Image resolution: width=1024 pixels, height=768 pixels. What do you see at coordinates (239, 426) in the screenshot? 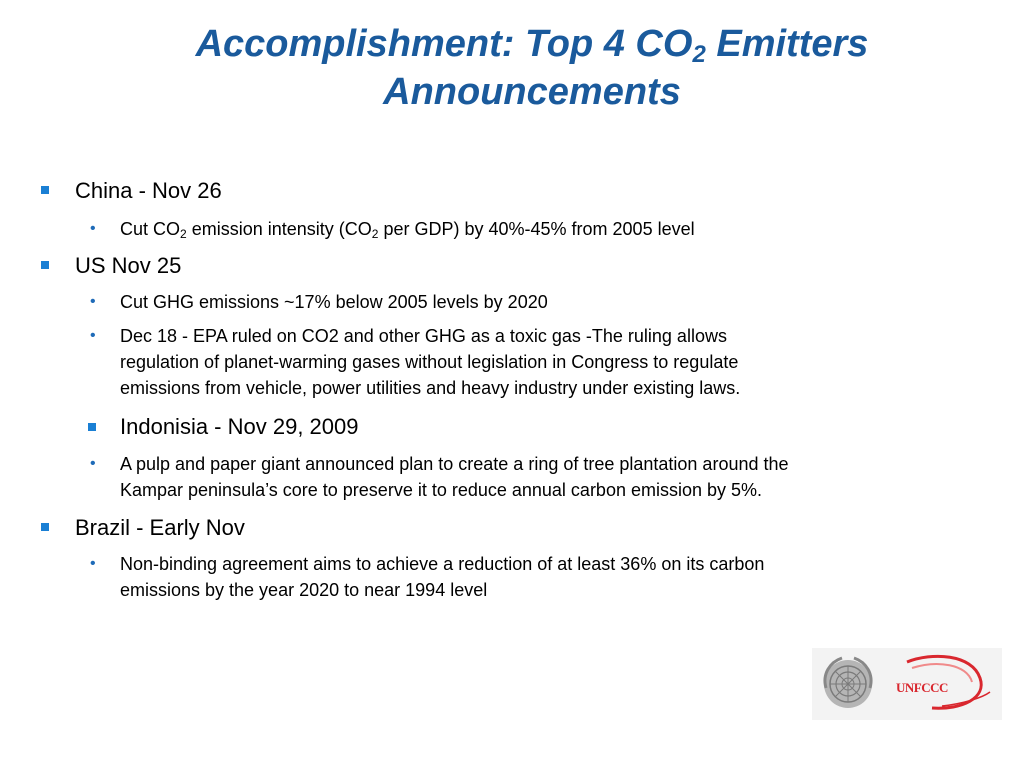
I see `heading-indonesia: Indonisia - Nov 29, 2009` at bounding box center [239, 426].